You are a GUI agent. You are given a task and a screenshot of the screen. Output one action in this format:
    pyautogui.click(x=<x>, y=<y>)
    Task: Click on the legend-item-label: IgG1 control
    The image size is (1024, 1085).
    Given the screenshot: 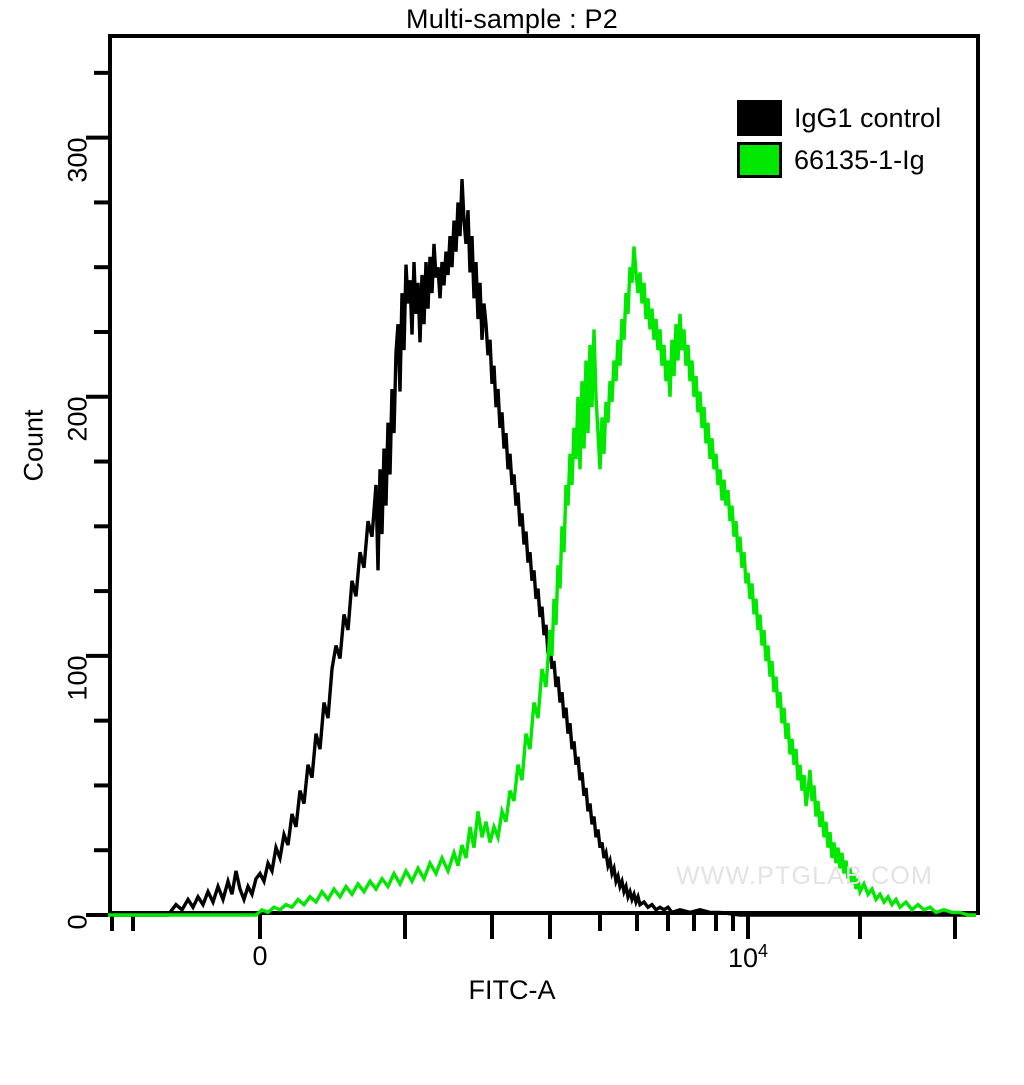 What is the action you would take?
    pyautogui.click(x=868, y=117)
    